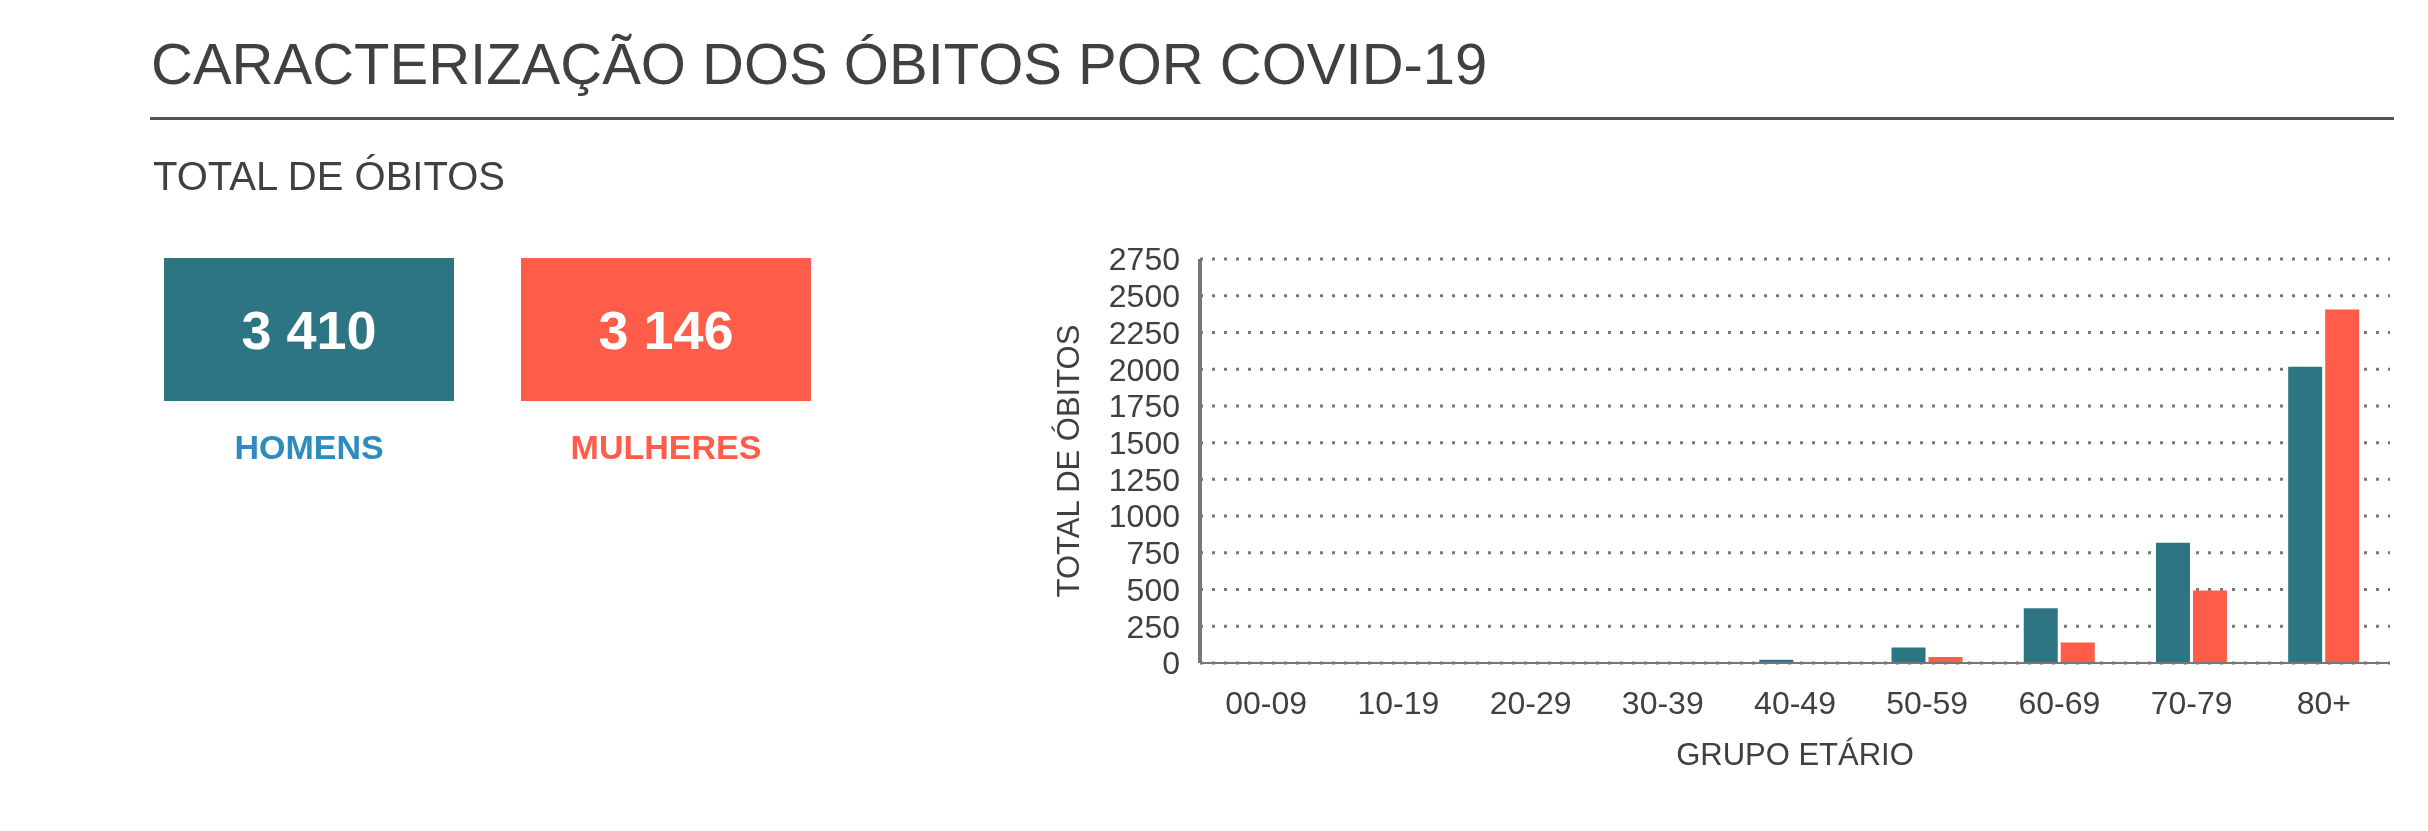 This screenshot has height=831, width=2428. What do you see at coordinates (2059, 702) in the screenshot?
I see `x-tick-label: 60-69` at bounding box center [2059, 702].